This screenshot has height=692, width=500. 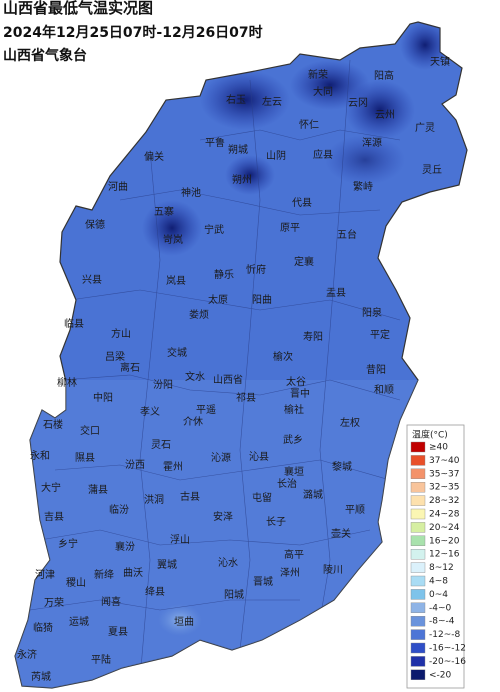 What do you see at coordinates (313, 336) in the screenshot?
I see `place-label: 寿阳` at bounding box center [313, 336].